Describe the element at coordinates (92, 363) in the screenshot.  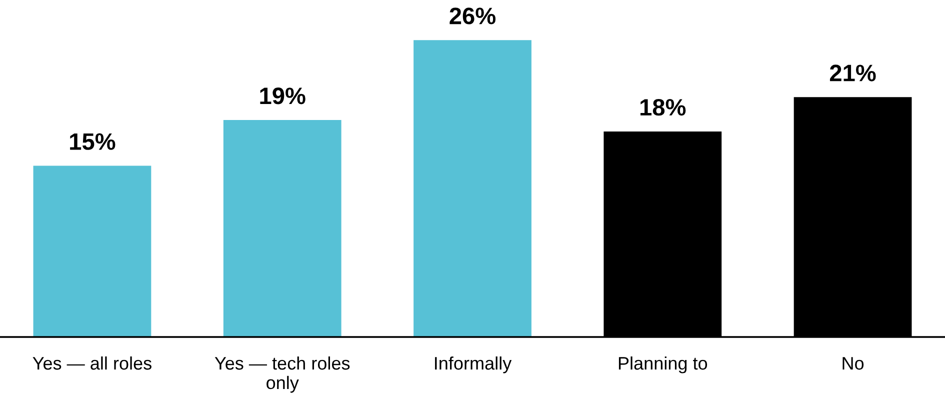
I see `x-tick-label: Yes — all roles` at that location.